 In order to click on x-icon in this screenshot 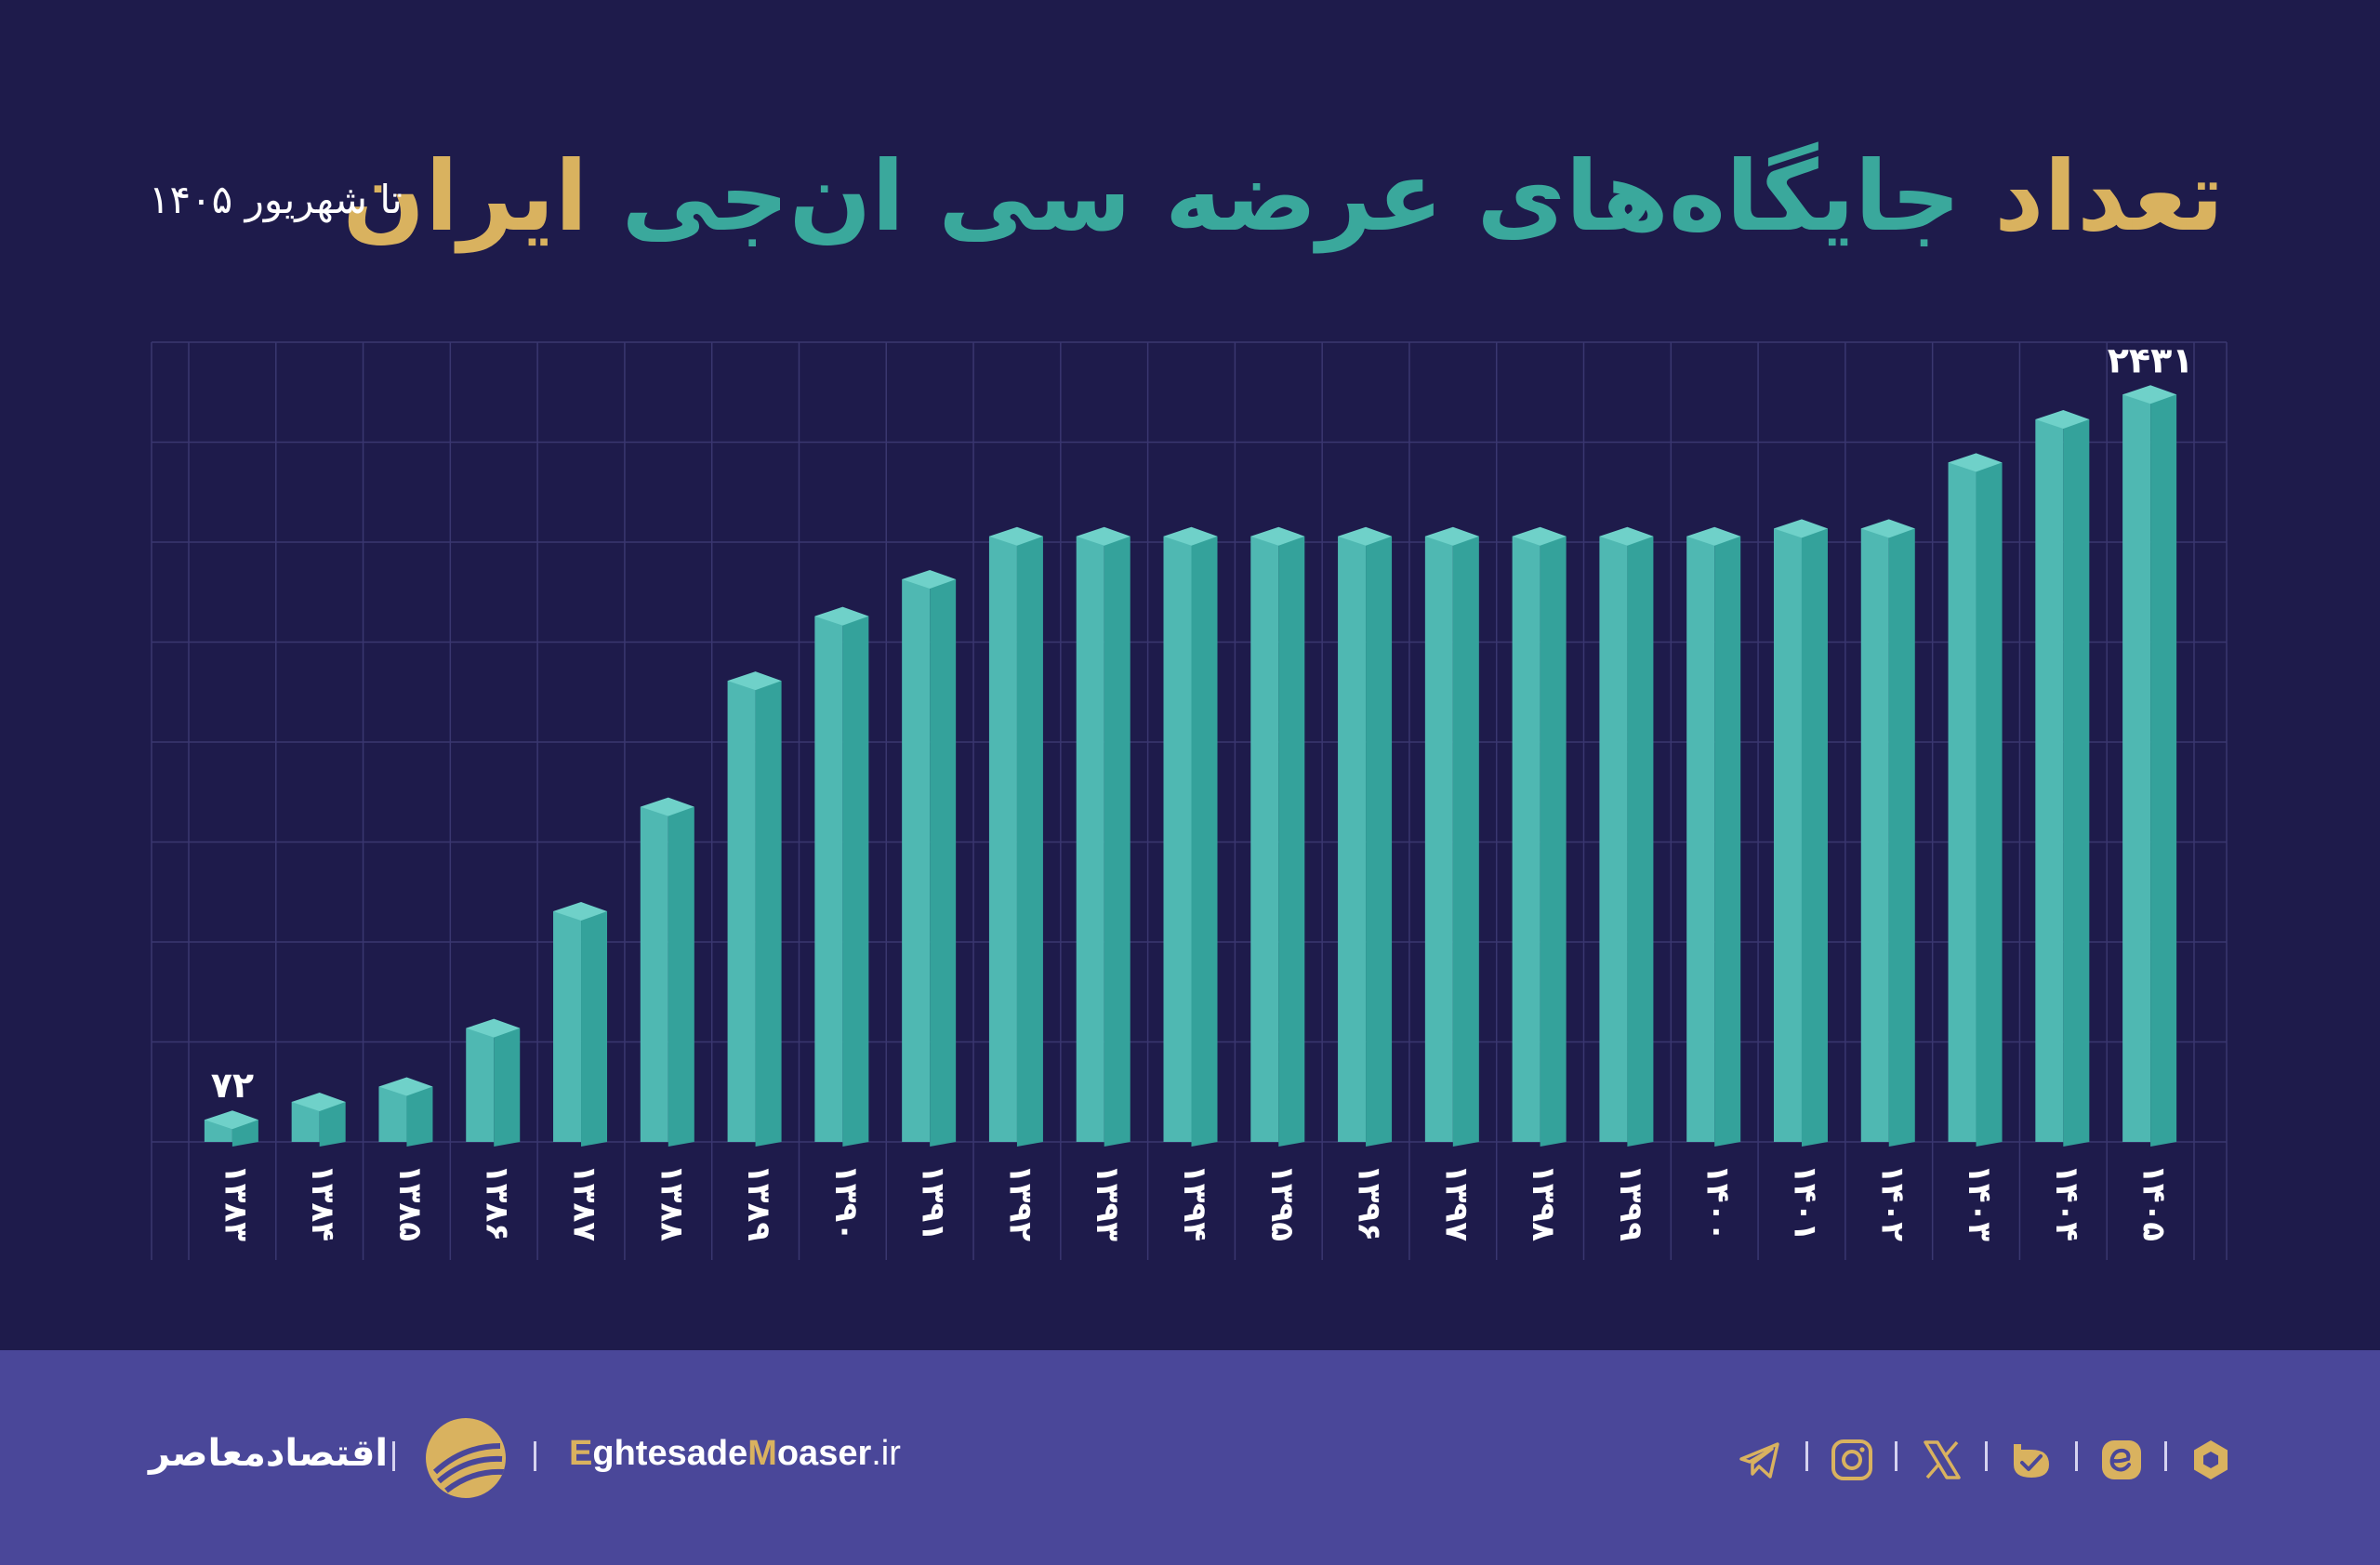, I will do `click(1942, 1460)`.